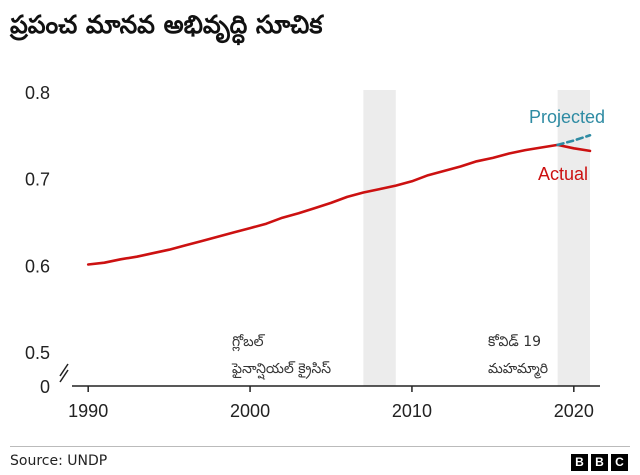 The image size is (640, 475). I want to click on footer-divider, so click(320, 446).